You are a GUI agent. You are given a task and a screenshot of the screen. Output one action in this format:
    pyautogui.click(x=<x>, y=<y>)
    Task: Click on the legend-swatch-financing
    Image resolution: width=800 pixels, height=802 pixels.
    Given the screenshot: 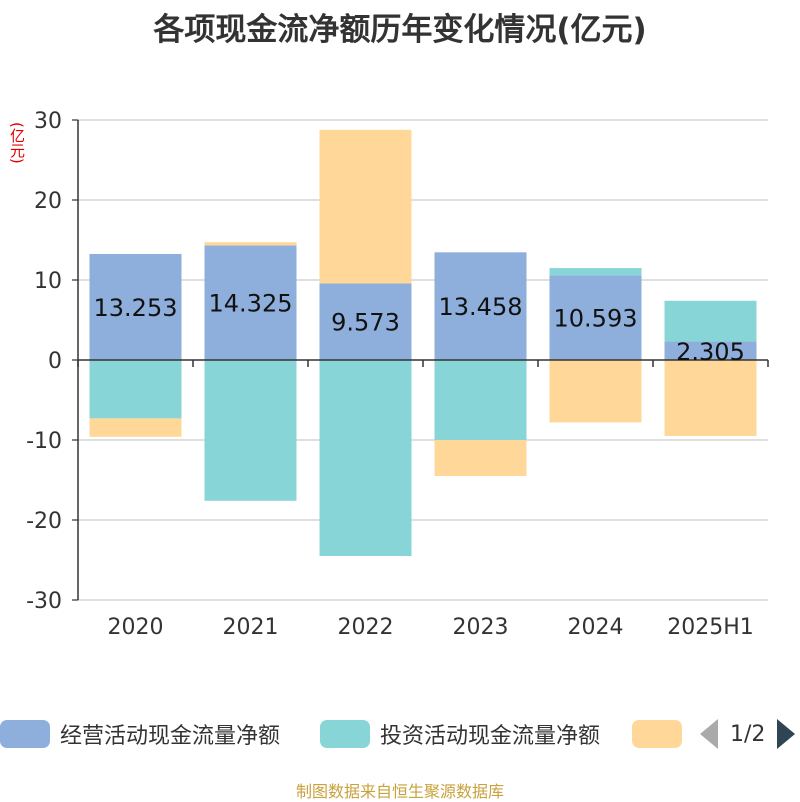 What is the action you would take?
    pyautogui.click(x=657, y=734)
    